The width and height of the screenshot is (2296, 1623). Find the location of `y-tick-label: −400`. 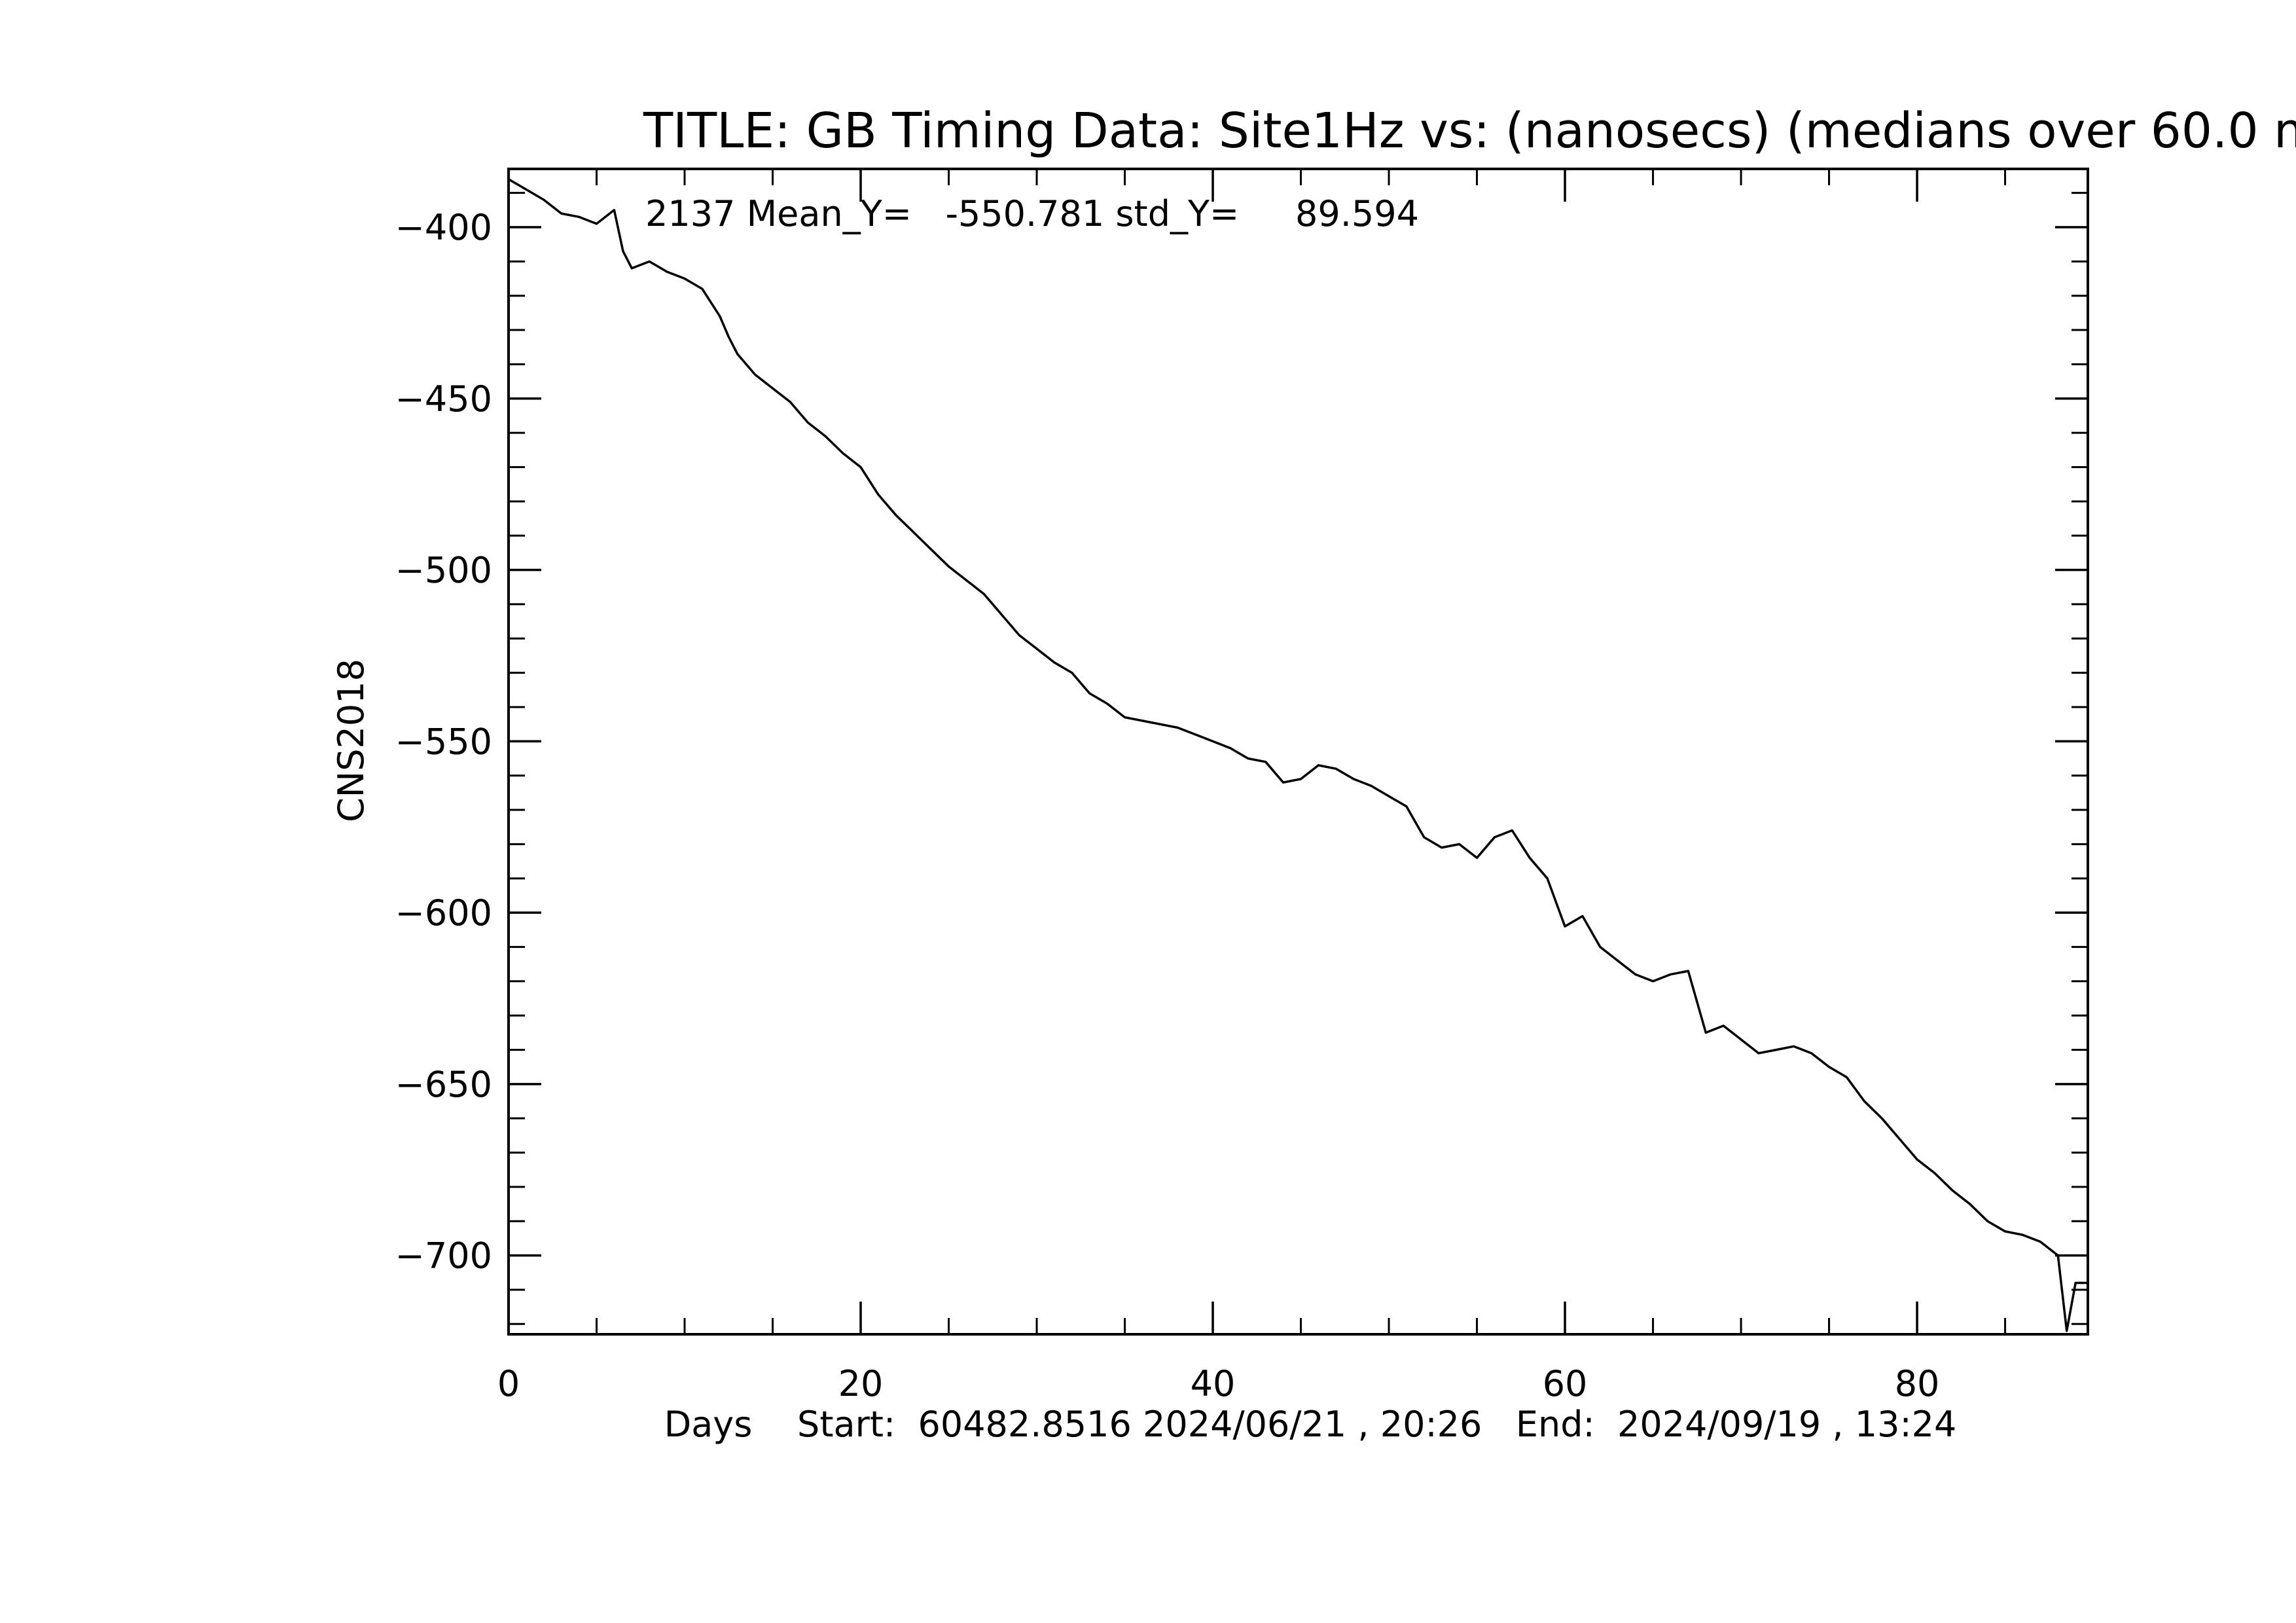

y-tick-label: −400 is located at coordinates (443, 227).